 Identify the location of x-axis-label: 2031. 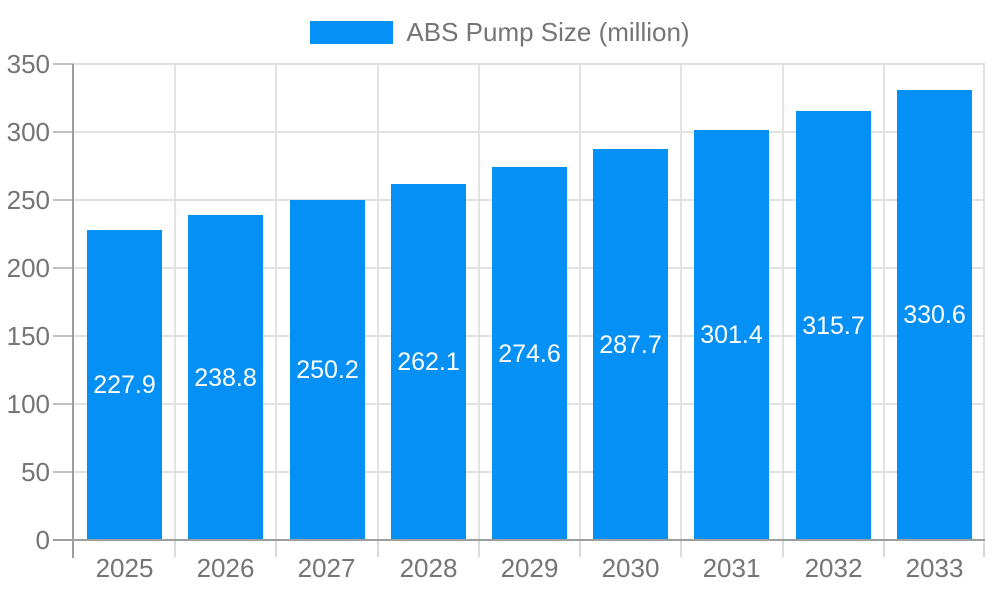
(731, 568).